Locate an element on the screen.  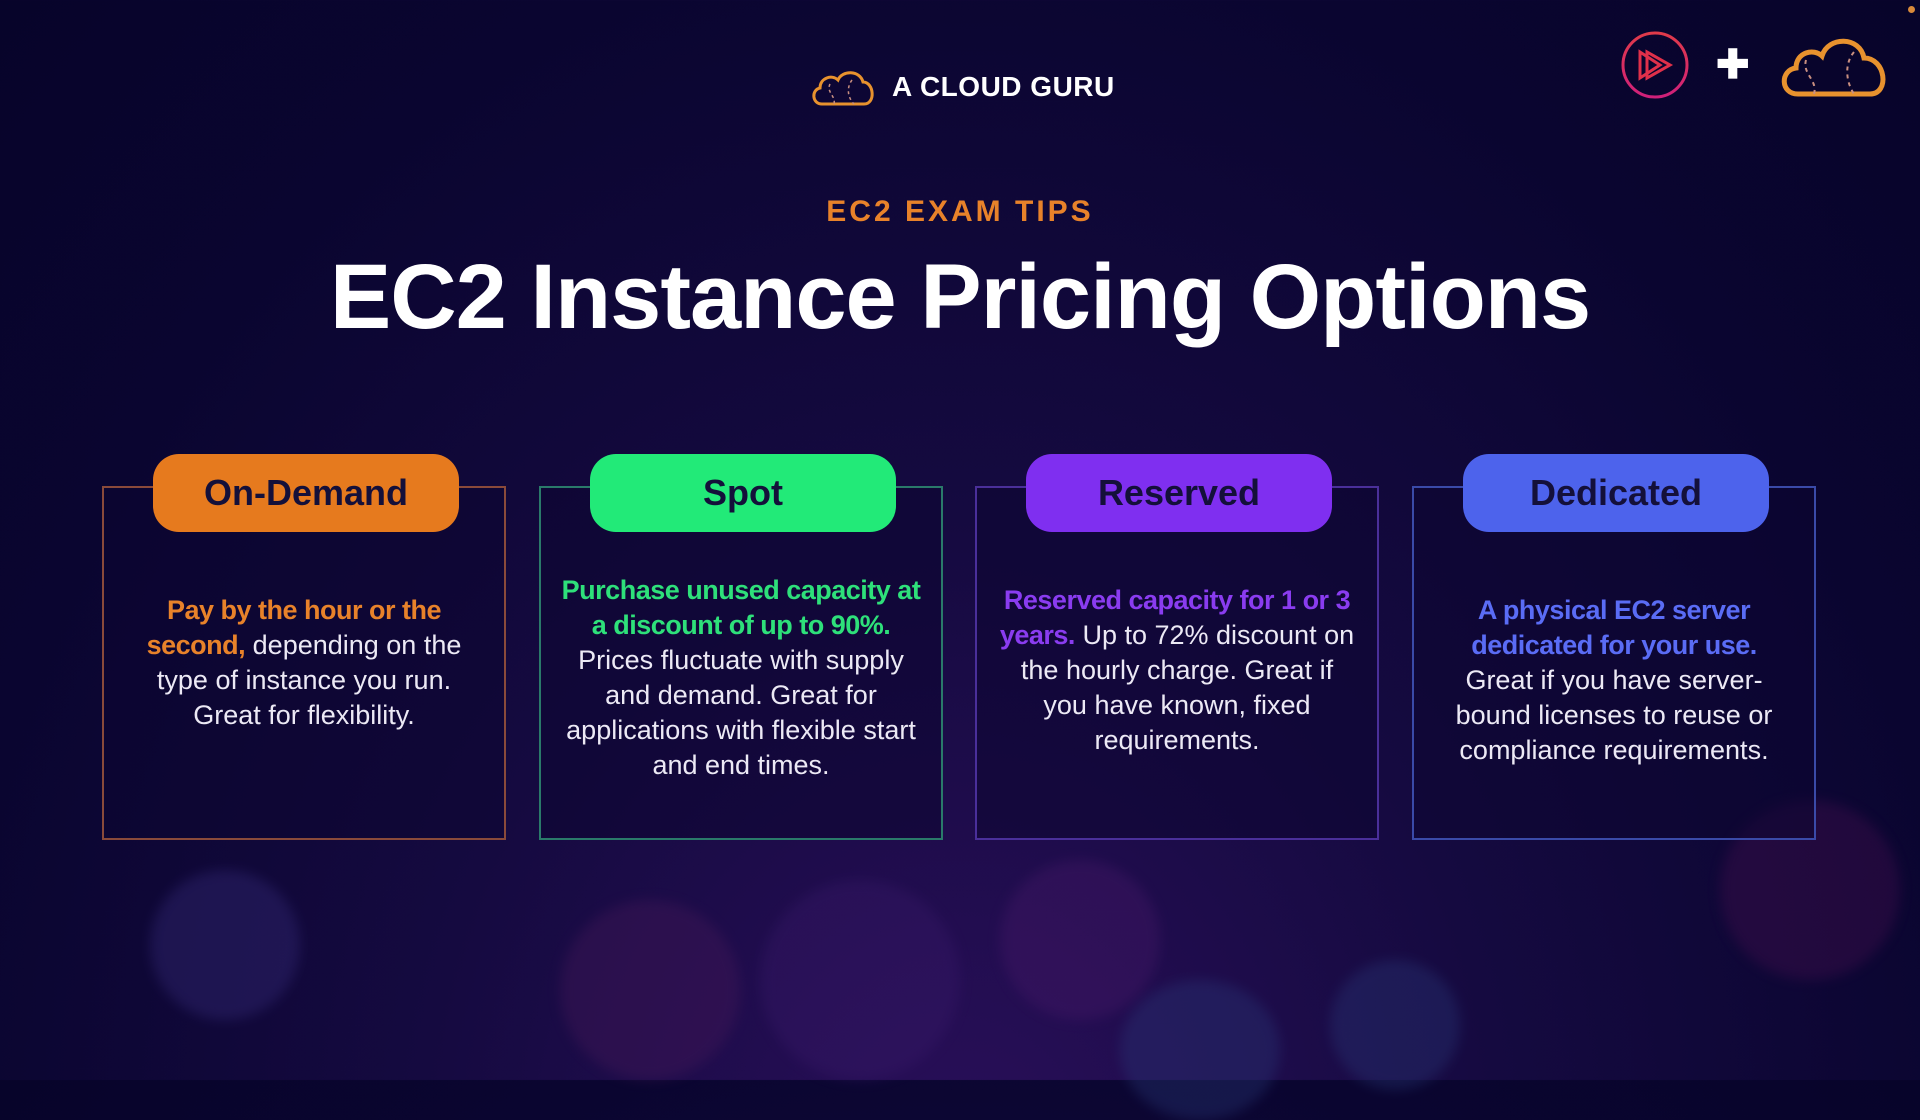
card-highlight: Pay by the hour or the second, is located at coordinates (294, 627).